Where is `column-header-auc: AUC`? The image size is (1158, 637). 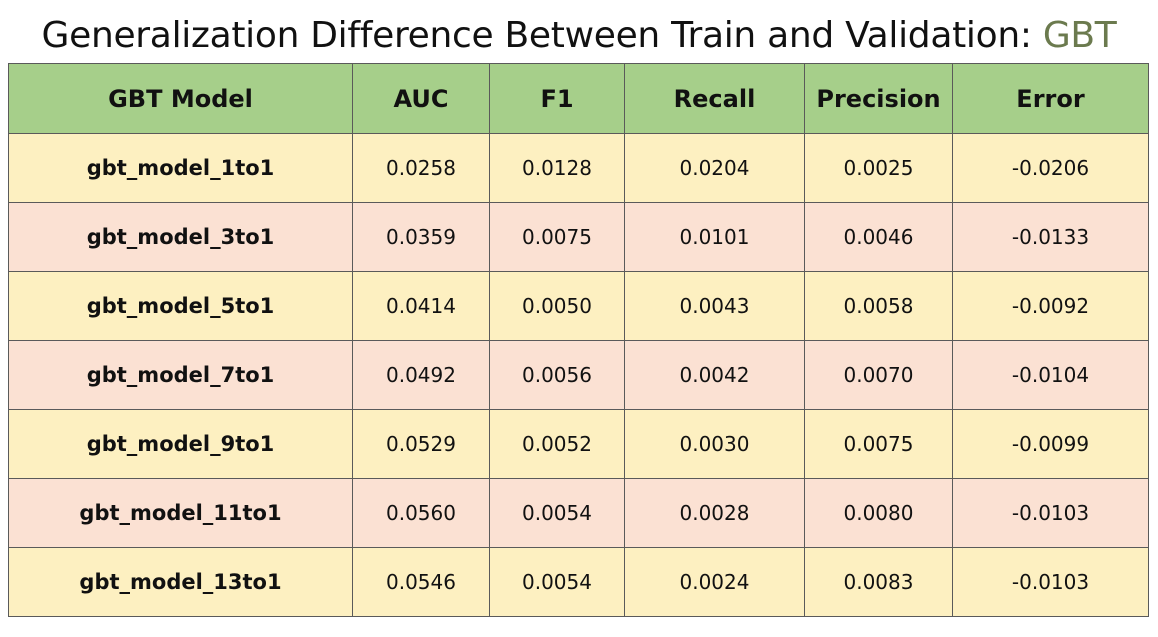 column-header-auc: AUC is located at coordinates (421, 98).